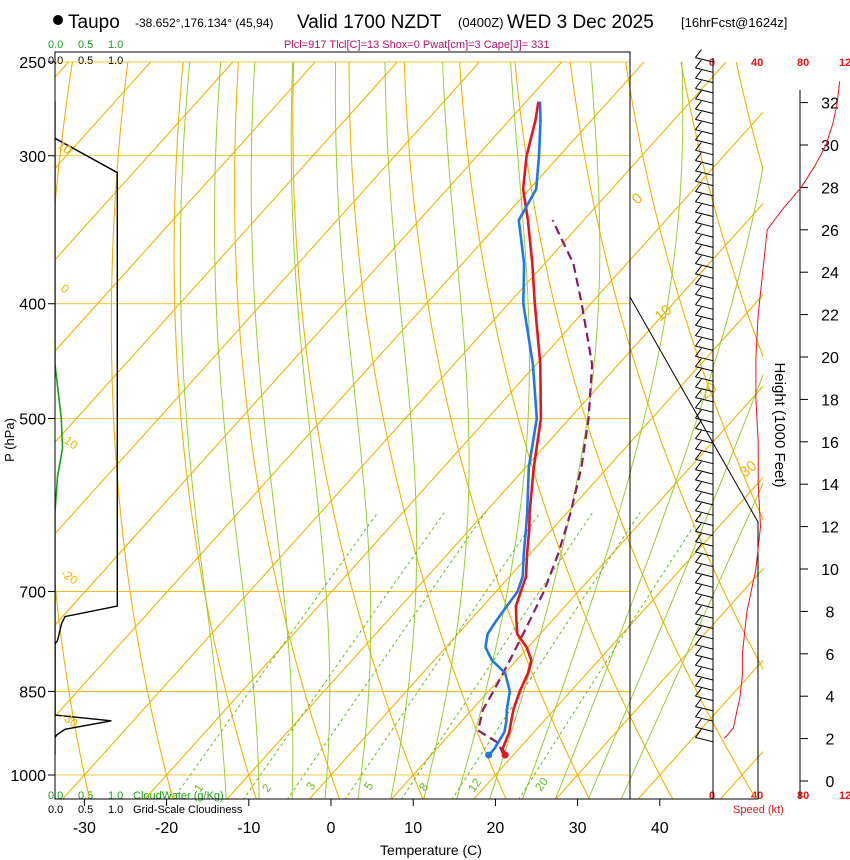  I want to click on p-tick-label-700: 700, so click(32, 593).